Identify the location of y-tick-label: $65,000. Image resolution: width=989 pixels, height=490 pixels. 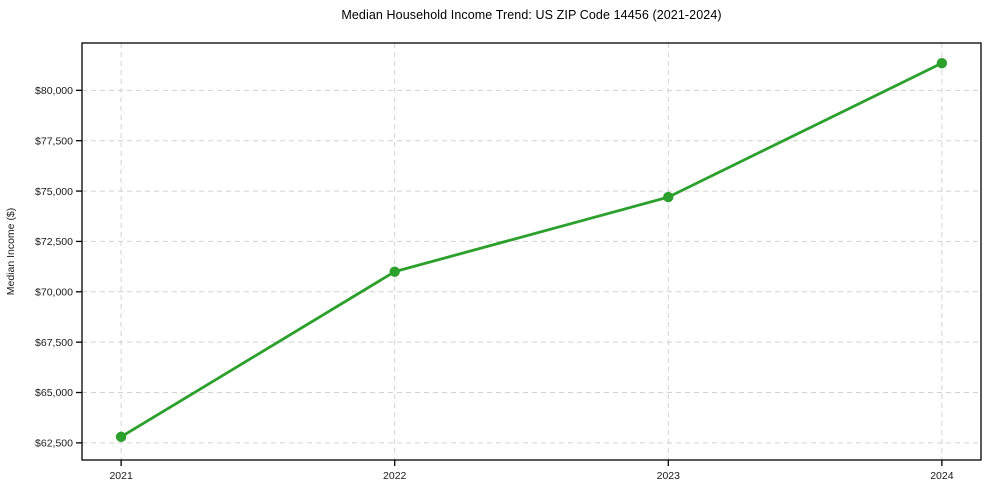
(54, 393).